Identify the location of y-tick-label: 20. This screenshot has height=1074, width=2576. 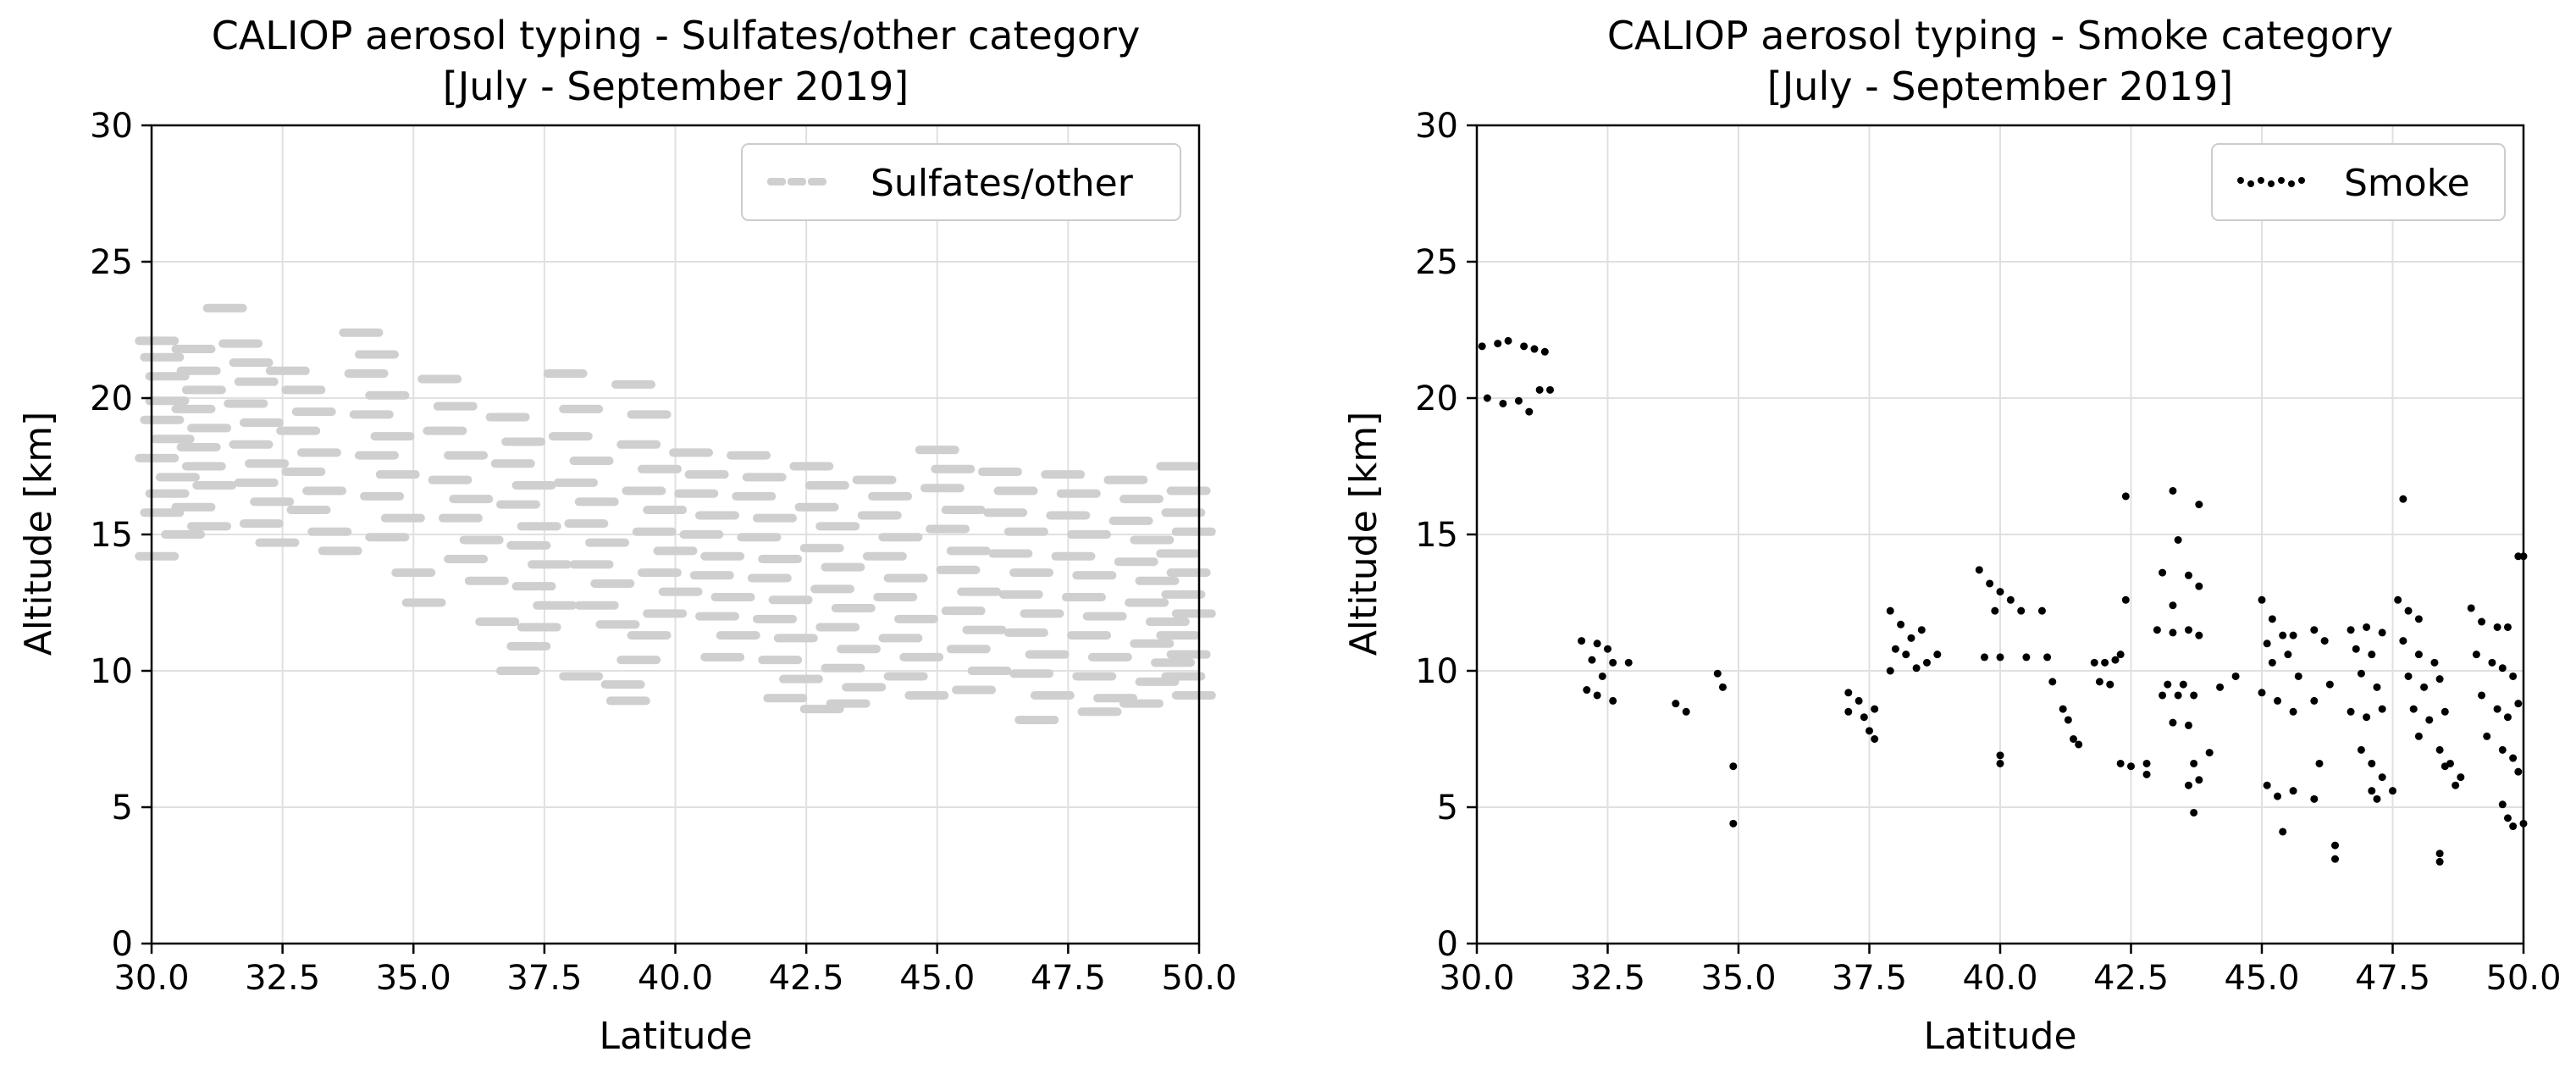
(1436, 398).